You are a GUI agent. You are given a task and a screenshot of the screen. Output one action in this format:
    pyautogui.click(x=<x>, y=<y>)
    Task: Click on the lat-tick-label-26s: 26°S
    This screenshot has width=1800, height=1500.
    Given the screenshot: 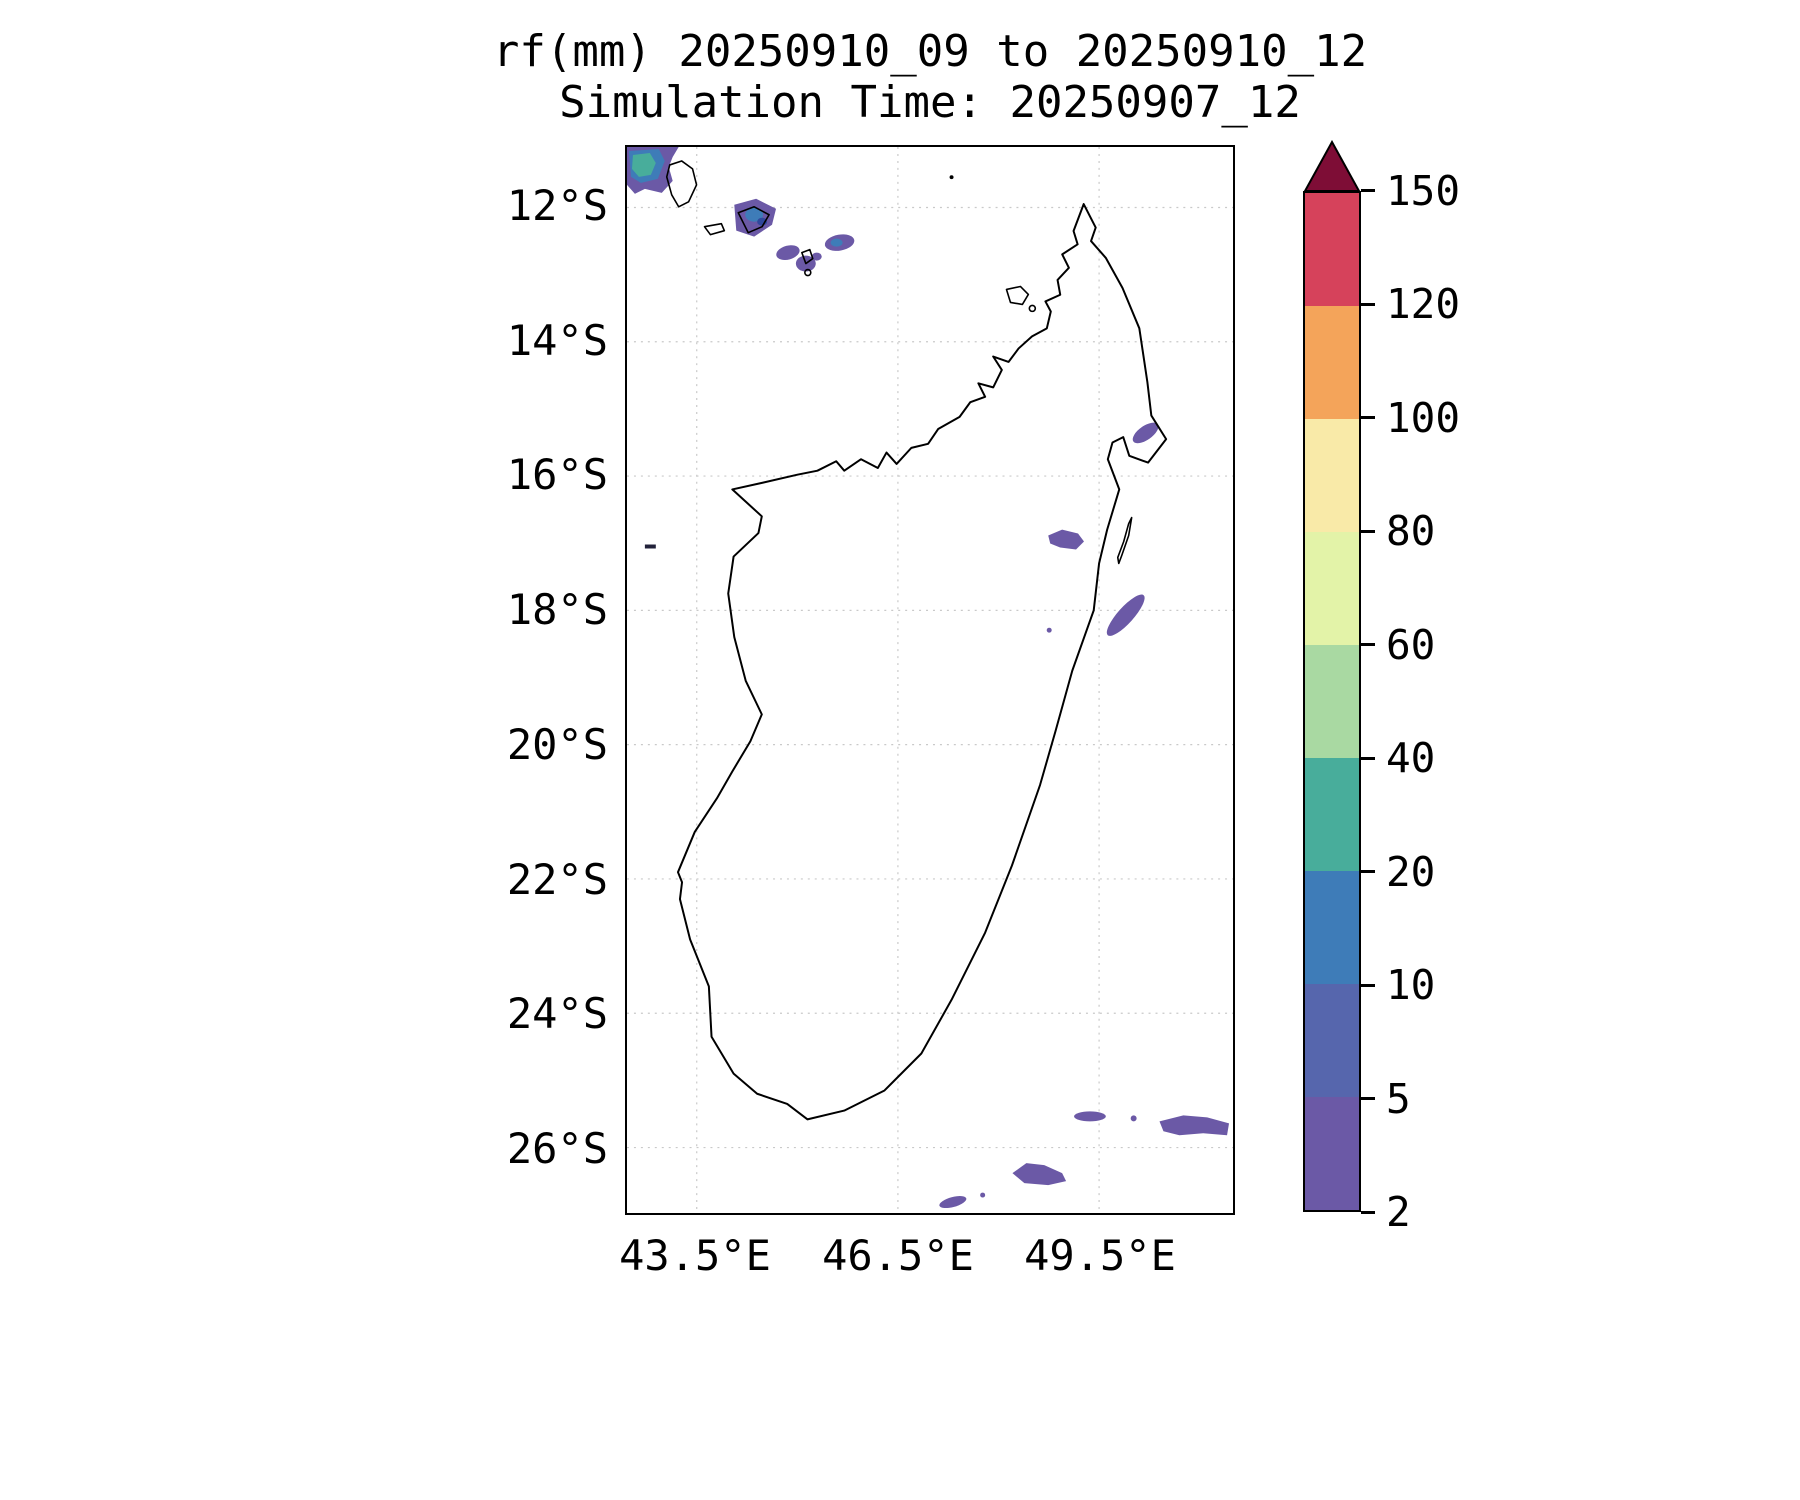 What is the action you would take?
    pyautogui.click(x=557, y=1148)
    